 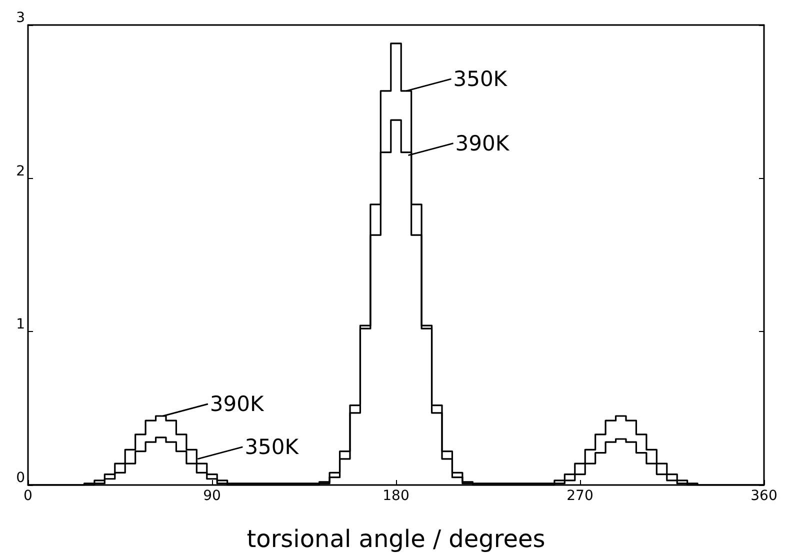 What do you see at coordinates (212, 496) in the screenshot?
I see `x-tick-label: 90` at bounding box center [212, 496].